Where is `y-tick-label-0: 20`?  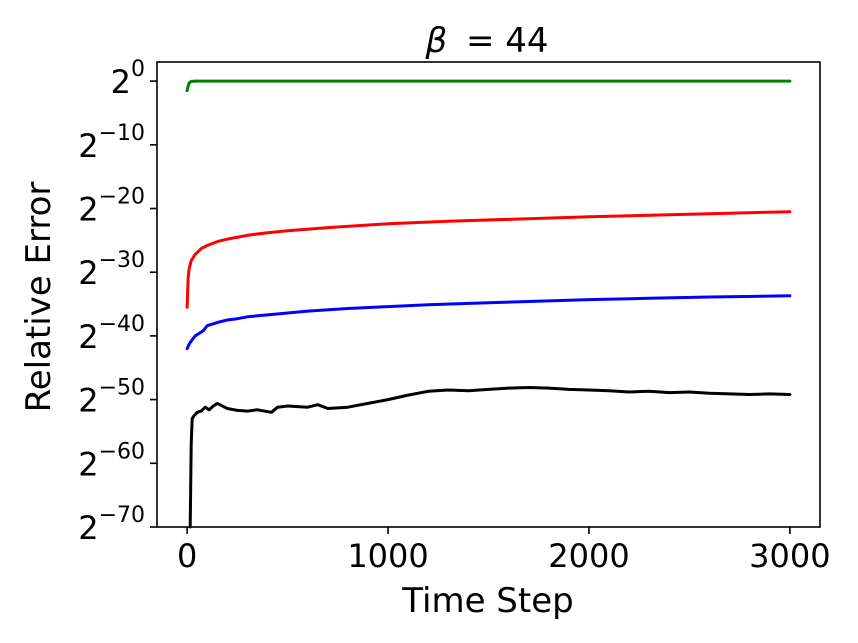
y-tick-label-0: 20 is located at coordinates (128, 79).